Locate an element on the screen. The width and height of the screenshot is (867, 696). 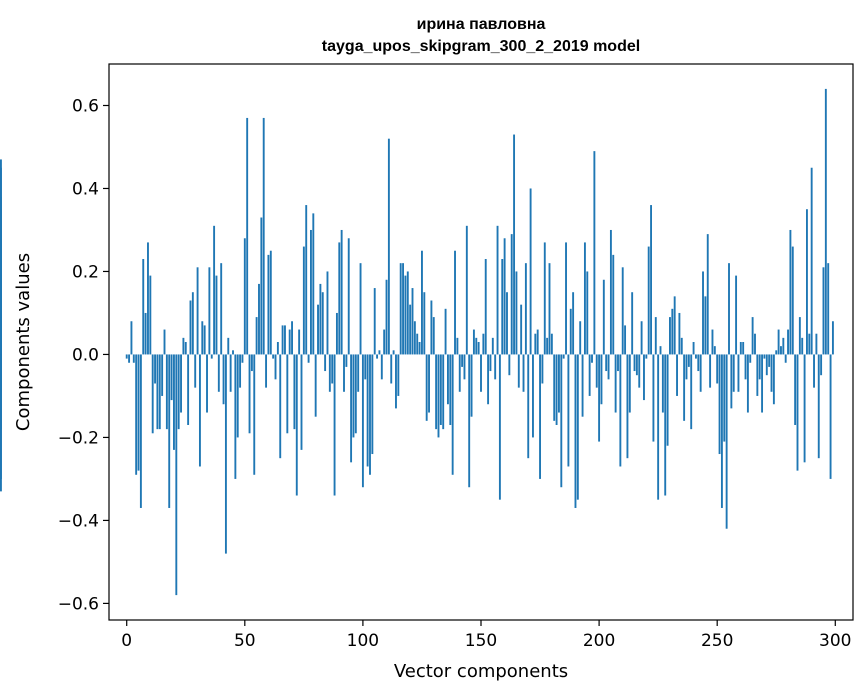
x-tick-label: 50 is located at coordinates (245, 641).